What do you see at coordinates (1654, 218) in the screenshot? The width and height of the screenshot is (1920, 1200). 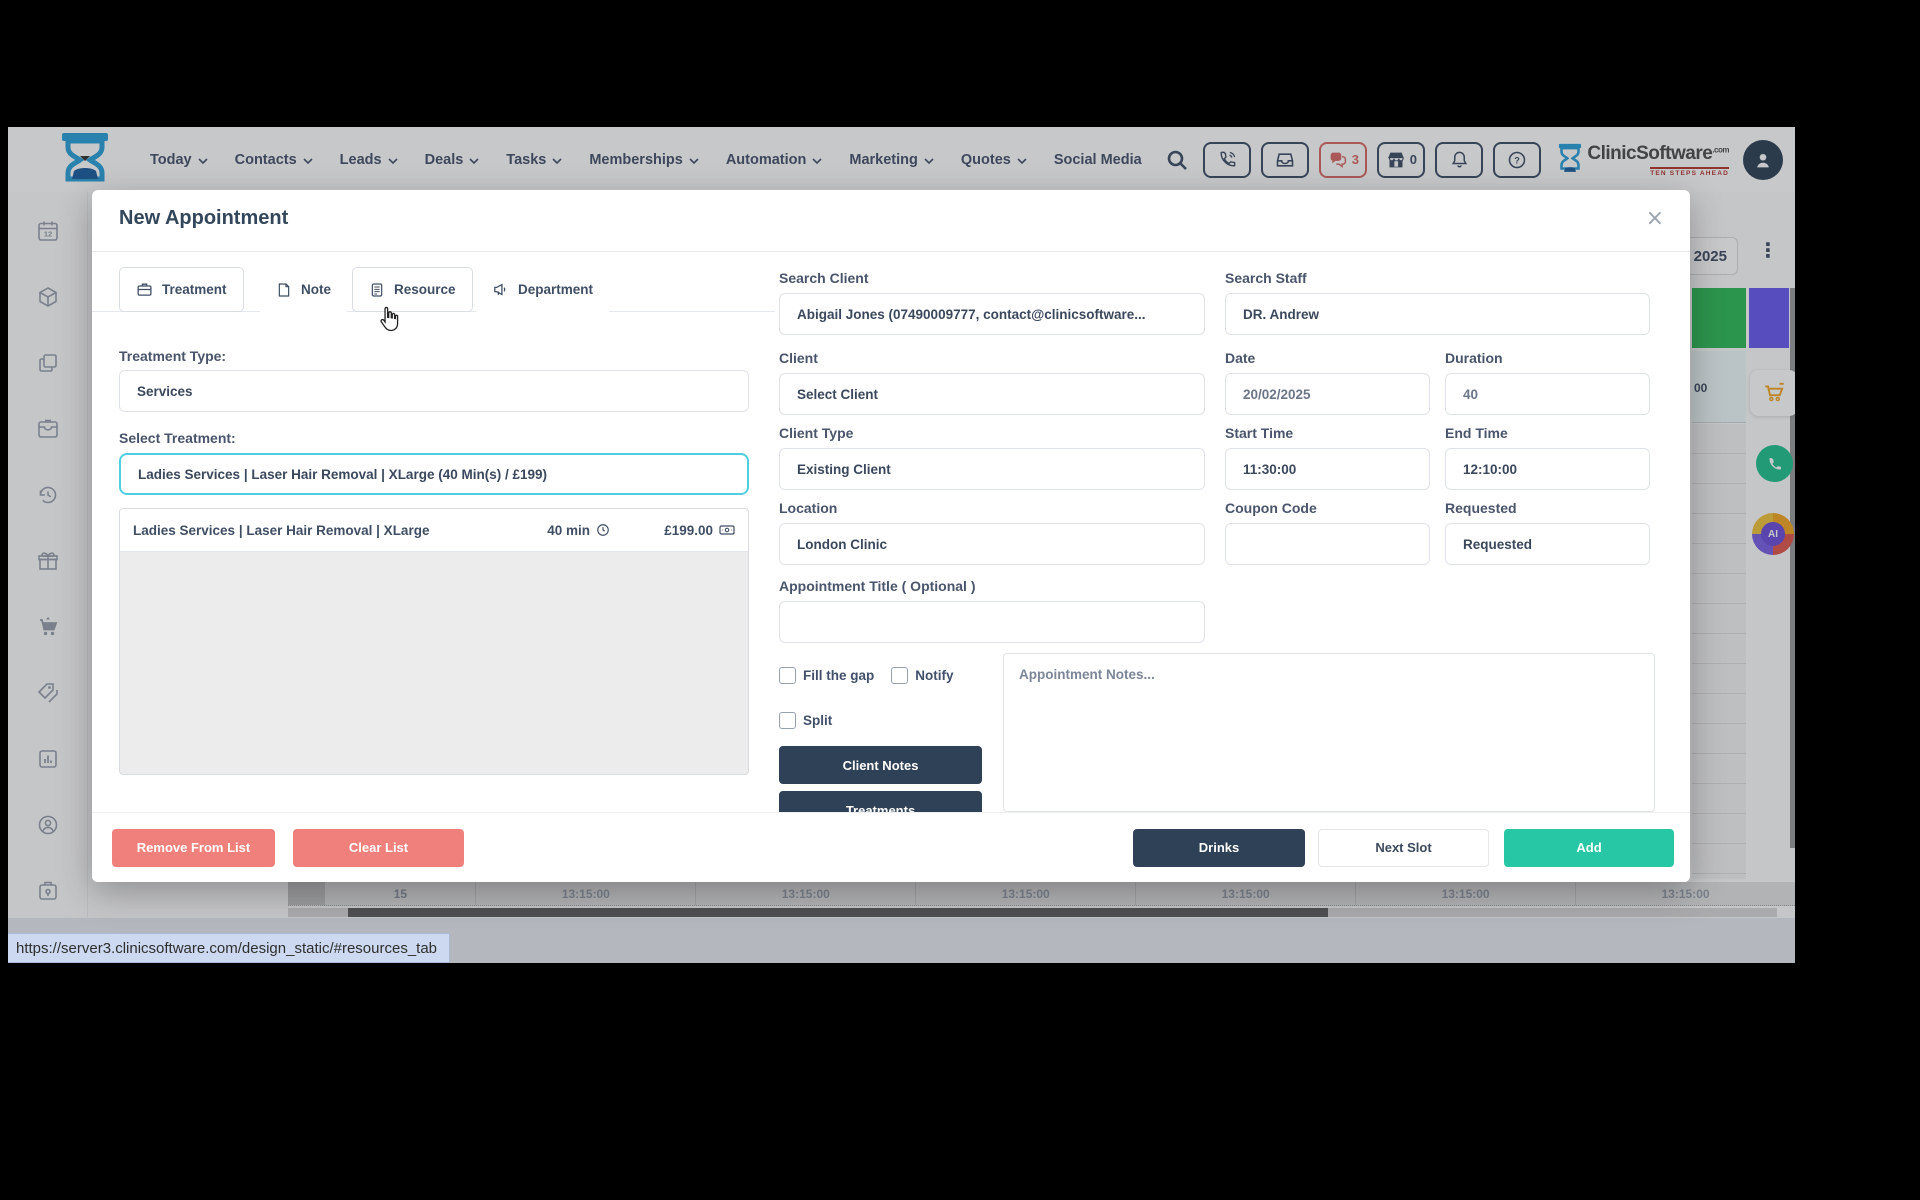 I see `close-icon: ×` at bounding box center [1654, 218].